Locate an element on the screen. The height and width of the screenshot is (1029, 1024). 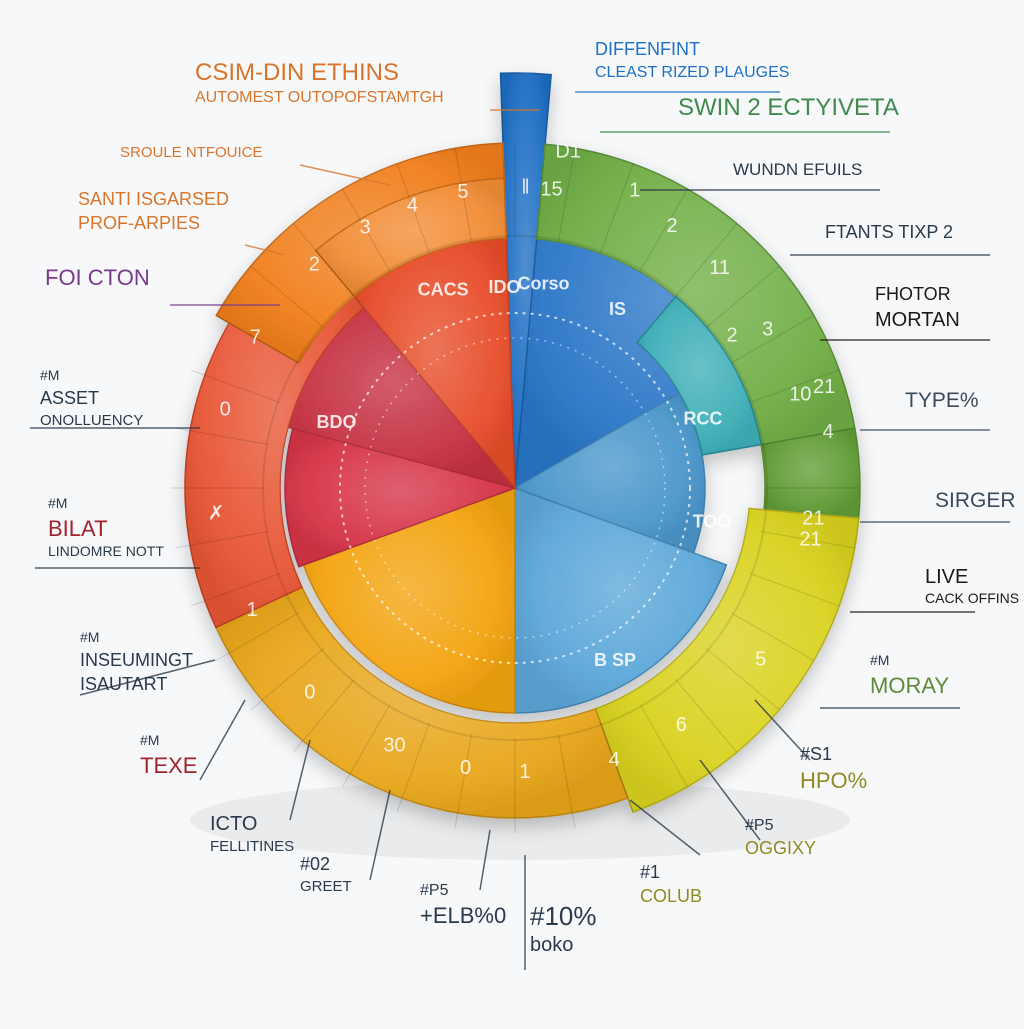
callout-text: FHOTOR is located at coordinates (913, 294).